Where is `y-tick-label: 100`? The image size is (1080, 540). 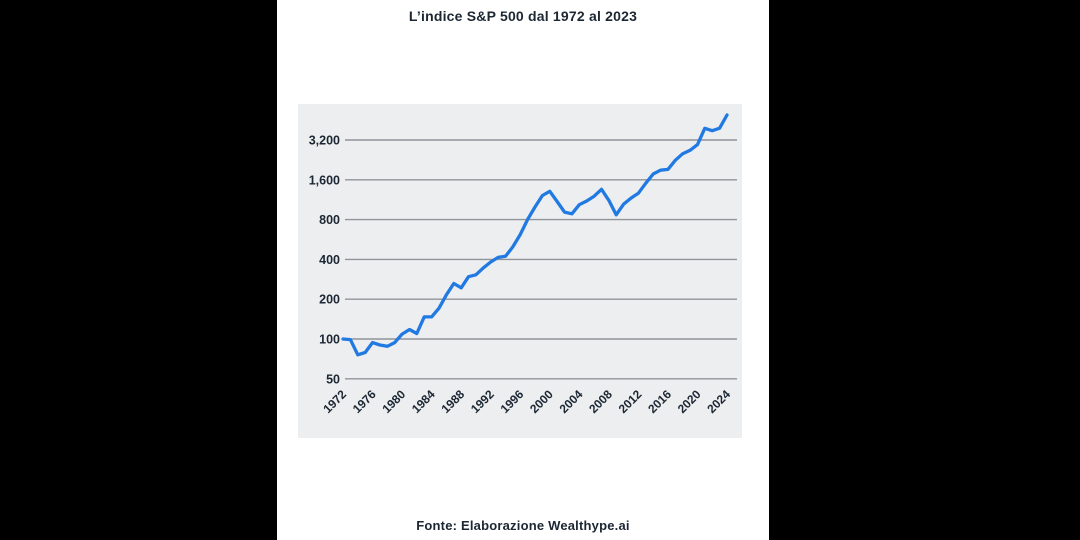 y-tick-label: 100 is located at coordinates (329, 340).